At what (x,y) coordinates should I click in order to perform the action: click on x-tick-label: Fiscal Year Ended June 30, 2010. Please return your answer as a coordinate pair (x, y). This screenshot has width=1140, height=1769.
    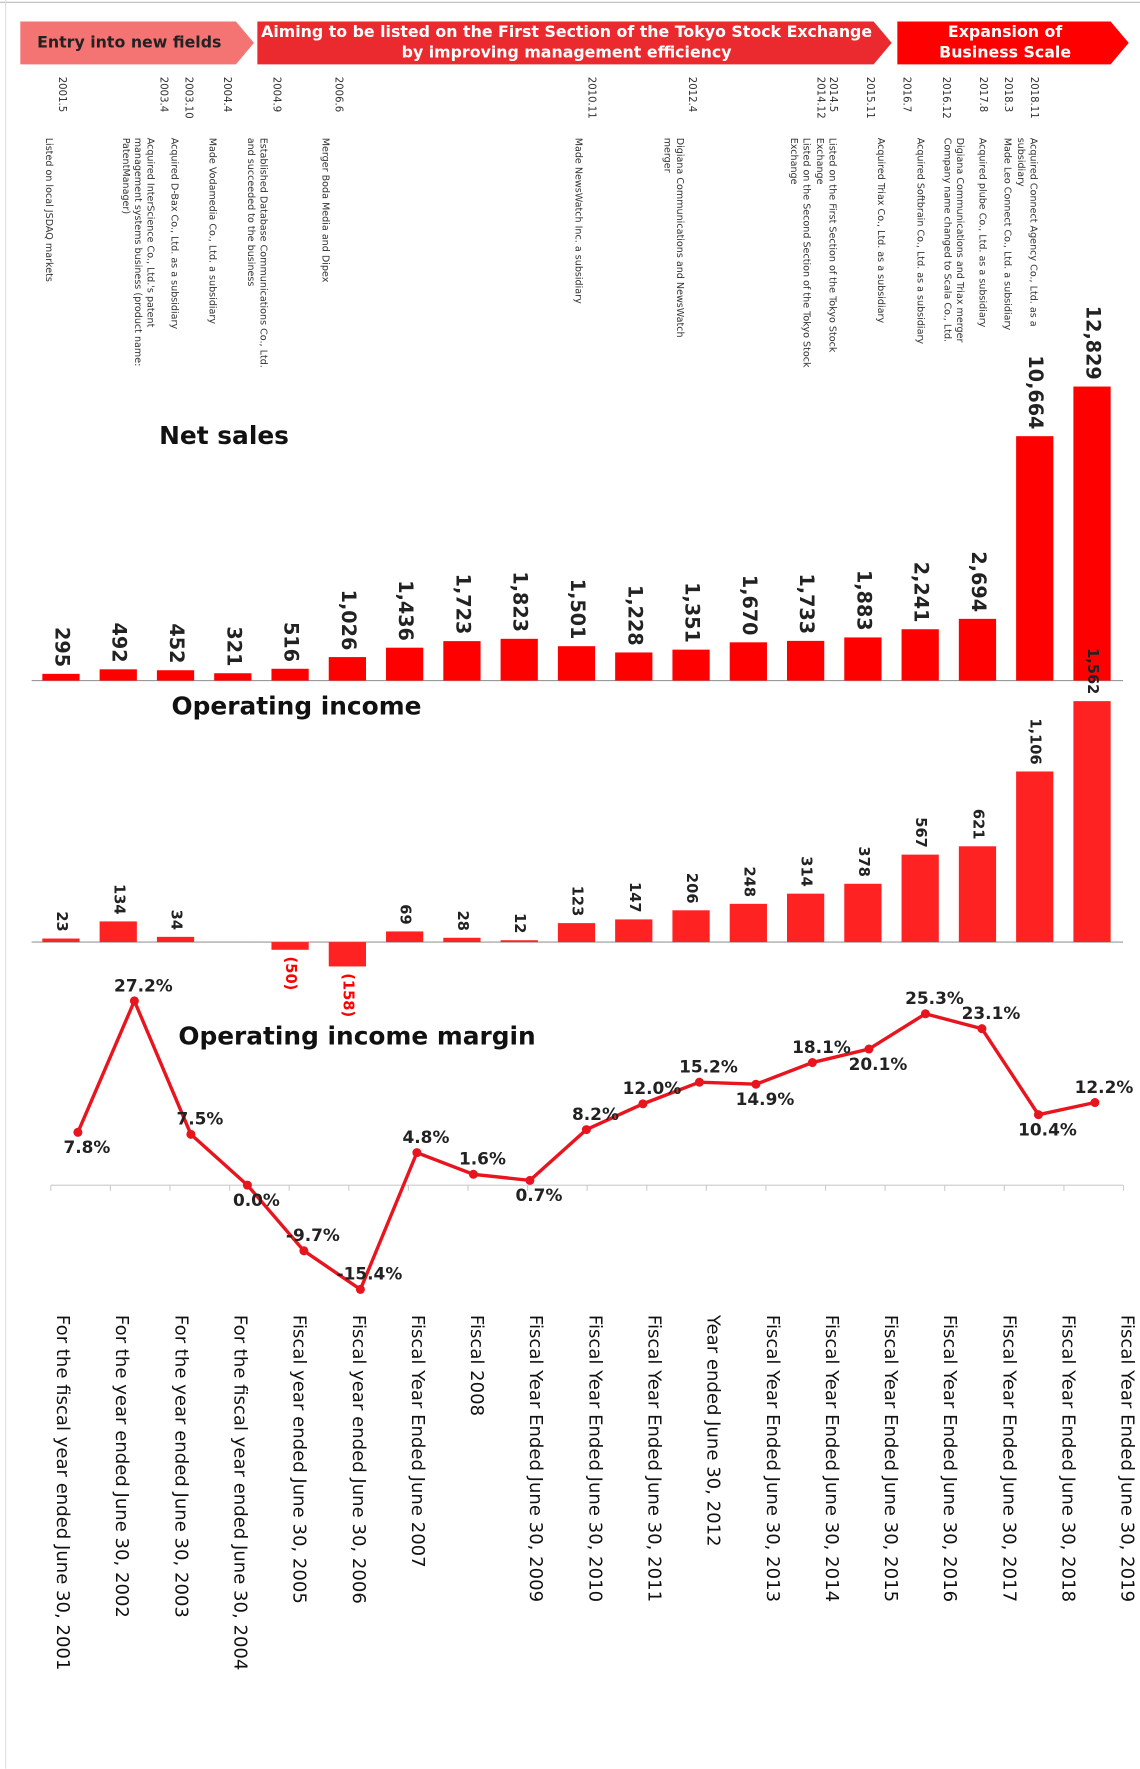
    Looking at the image, I should click on (594, 1458).